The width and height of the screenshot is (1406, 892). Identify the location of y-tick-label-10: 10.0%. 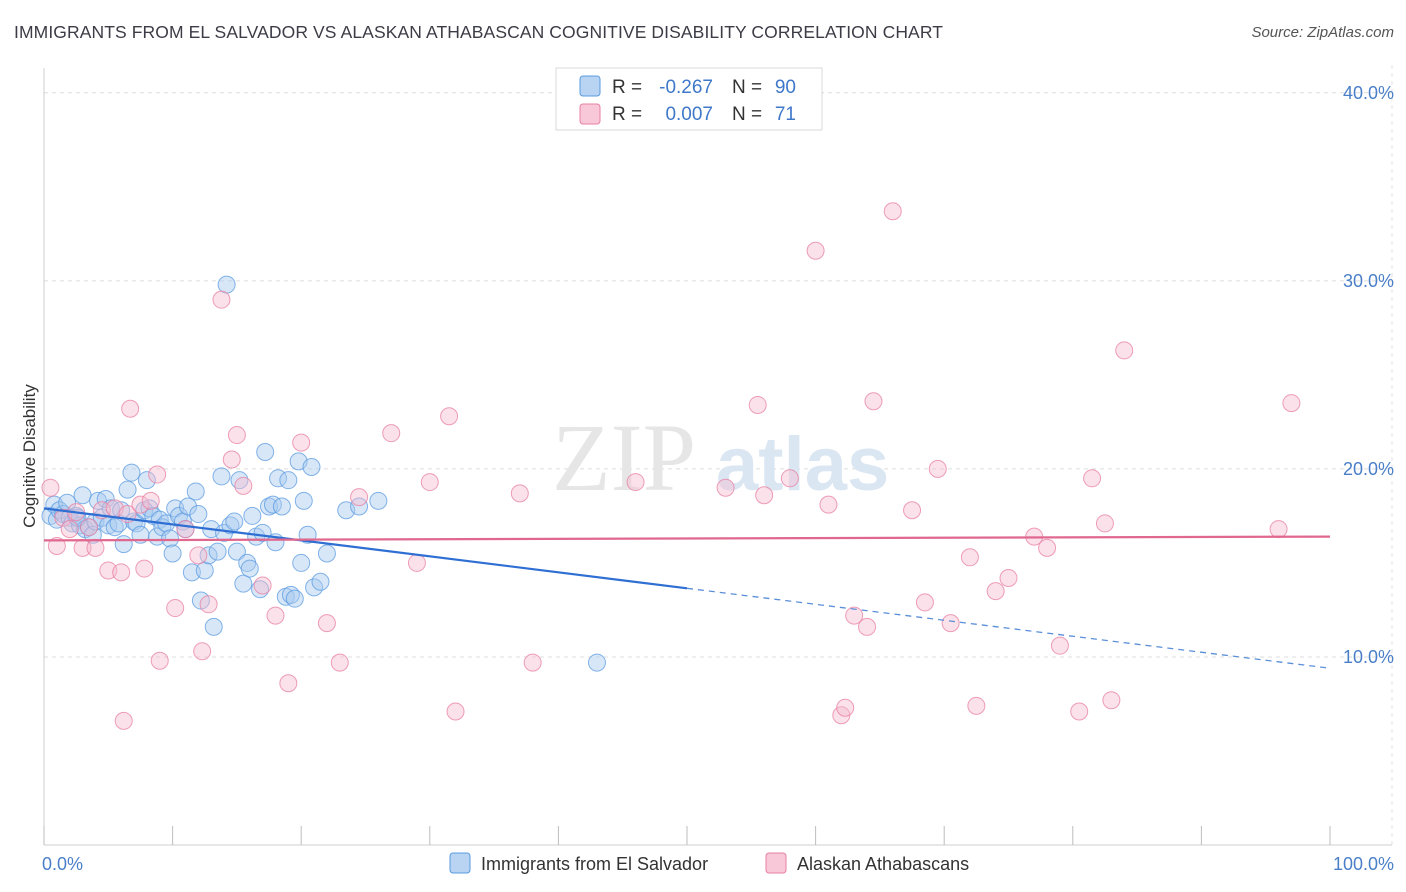
(1368, 657).